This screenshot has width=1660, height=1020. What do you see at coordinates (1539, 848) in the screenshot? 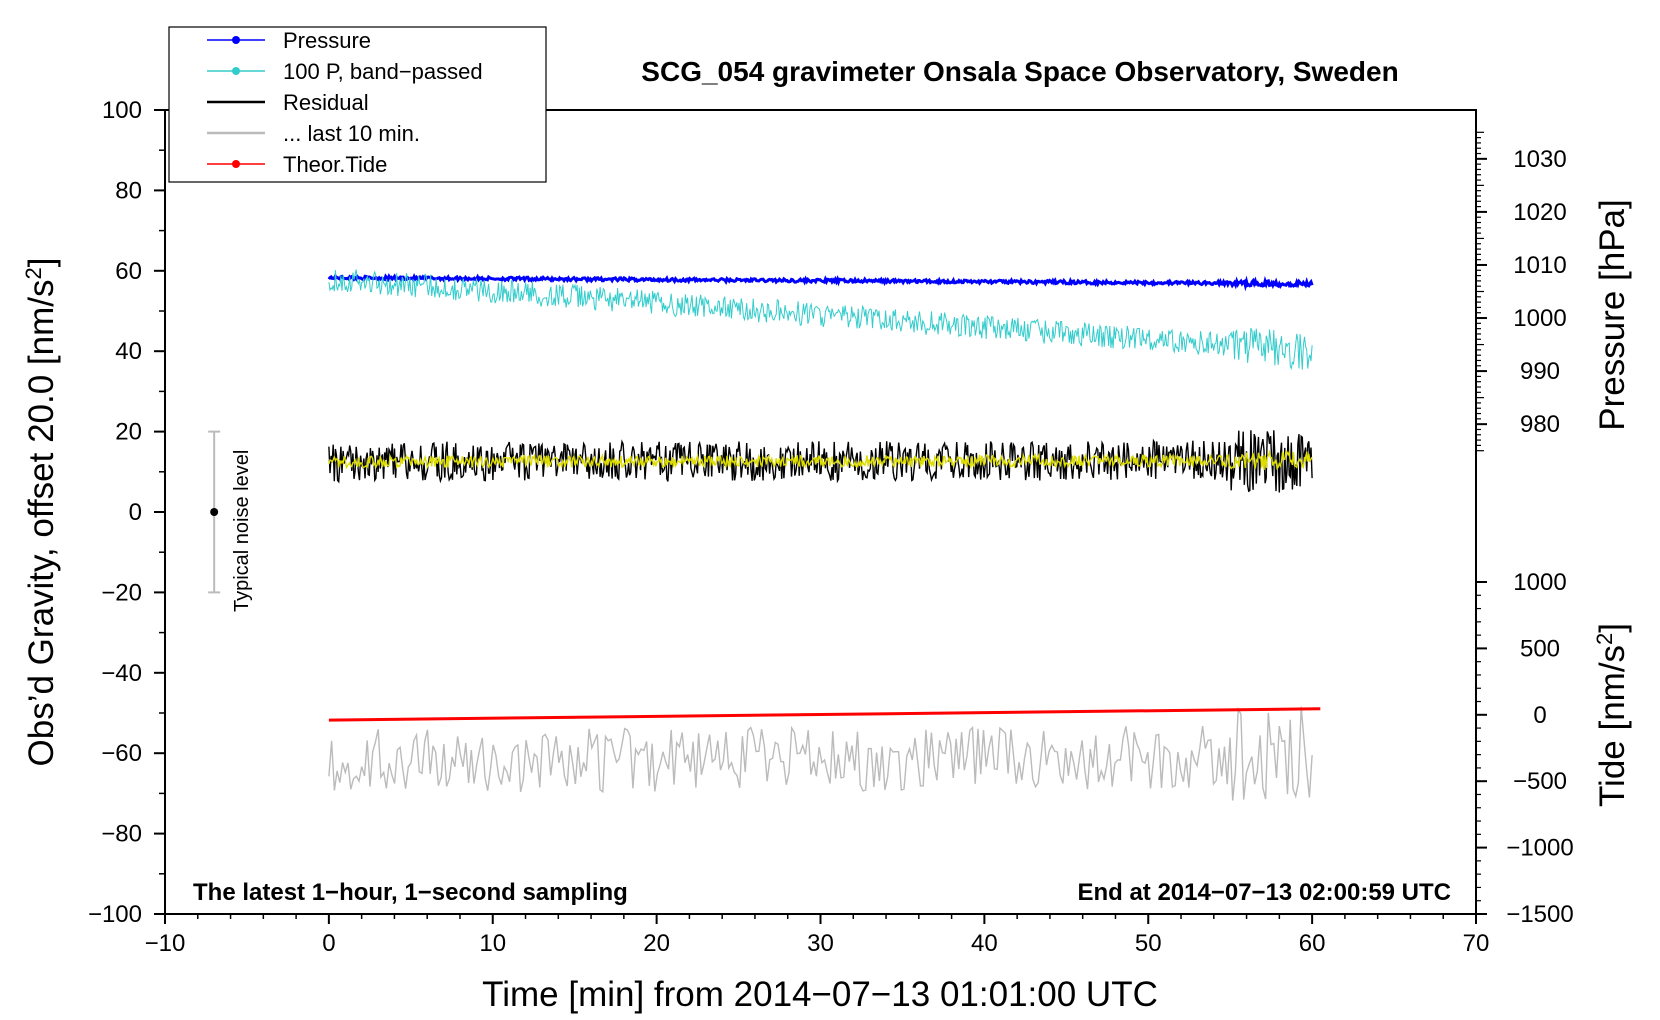
I see `tide-tick-label: −1000` at bounding box center [1539, 848].